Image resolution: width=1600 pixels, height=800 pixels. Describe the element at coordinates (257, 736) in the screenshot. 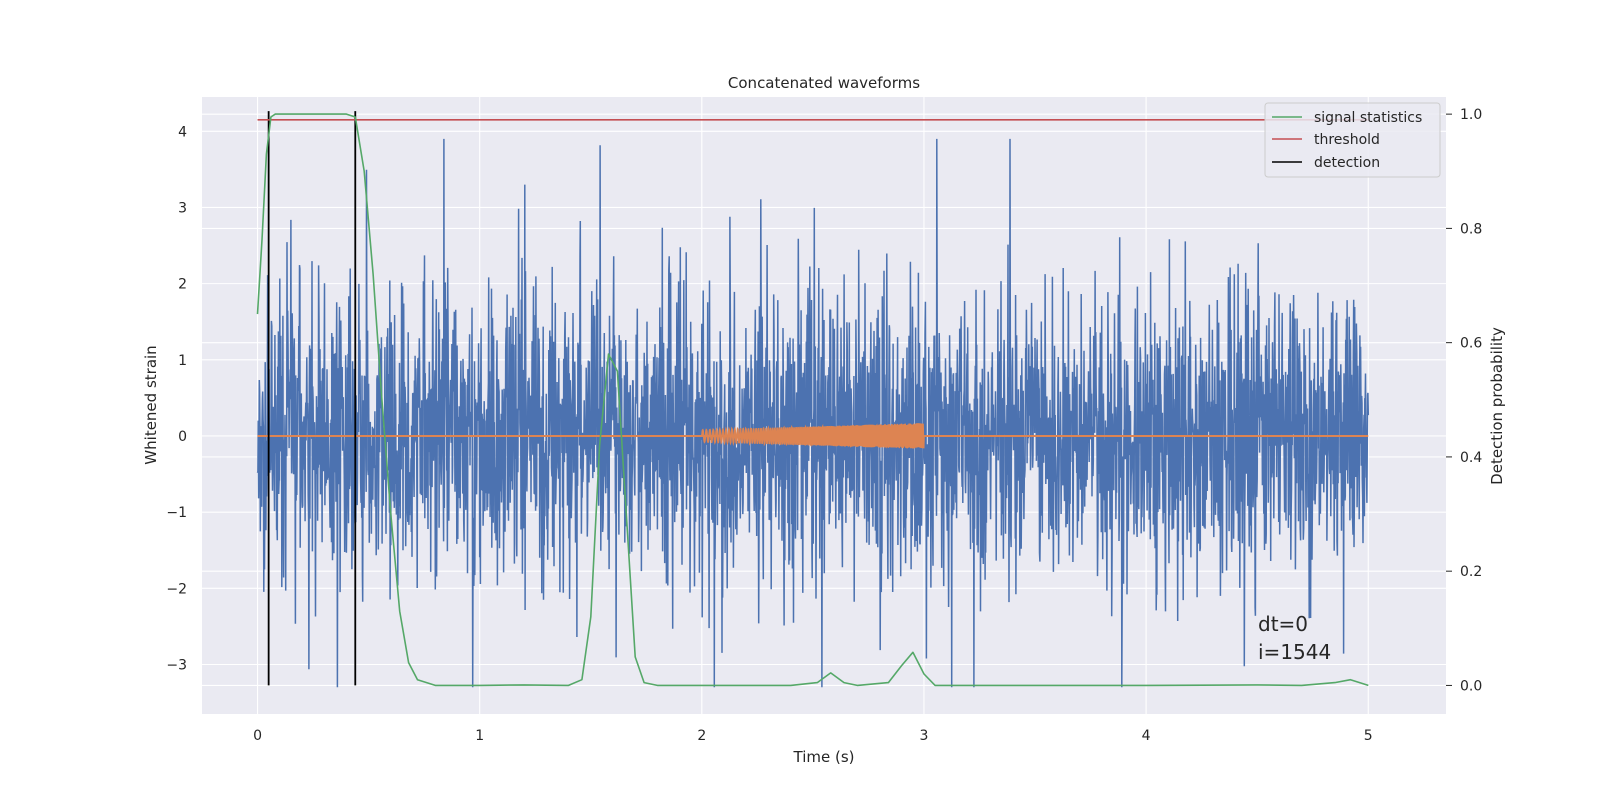

I see `x-tick-label: 0` at that location.